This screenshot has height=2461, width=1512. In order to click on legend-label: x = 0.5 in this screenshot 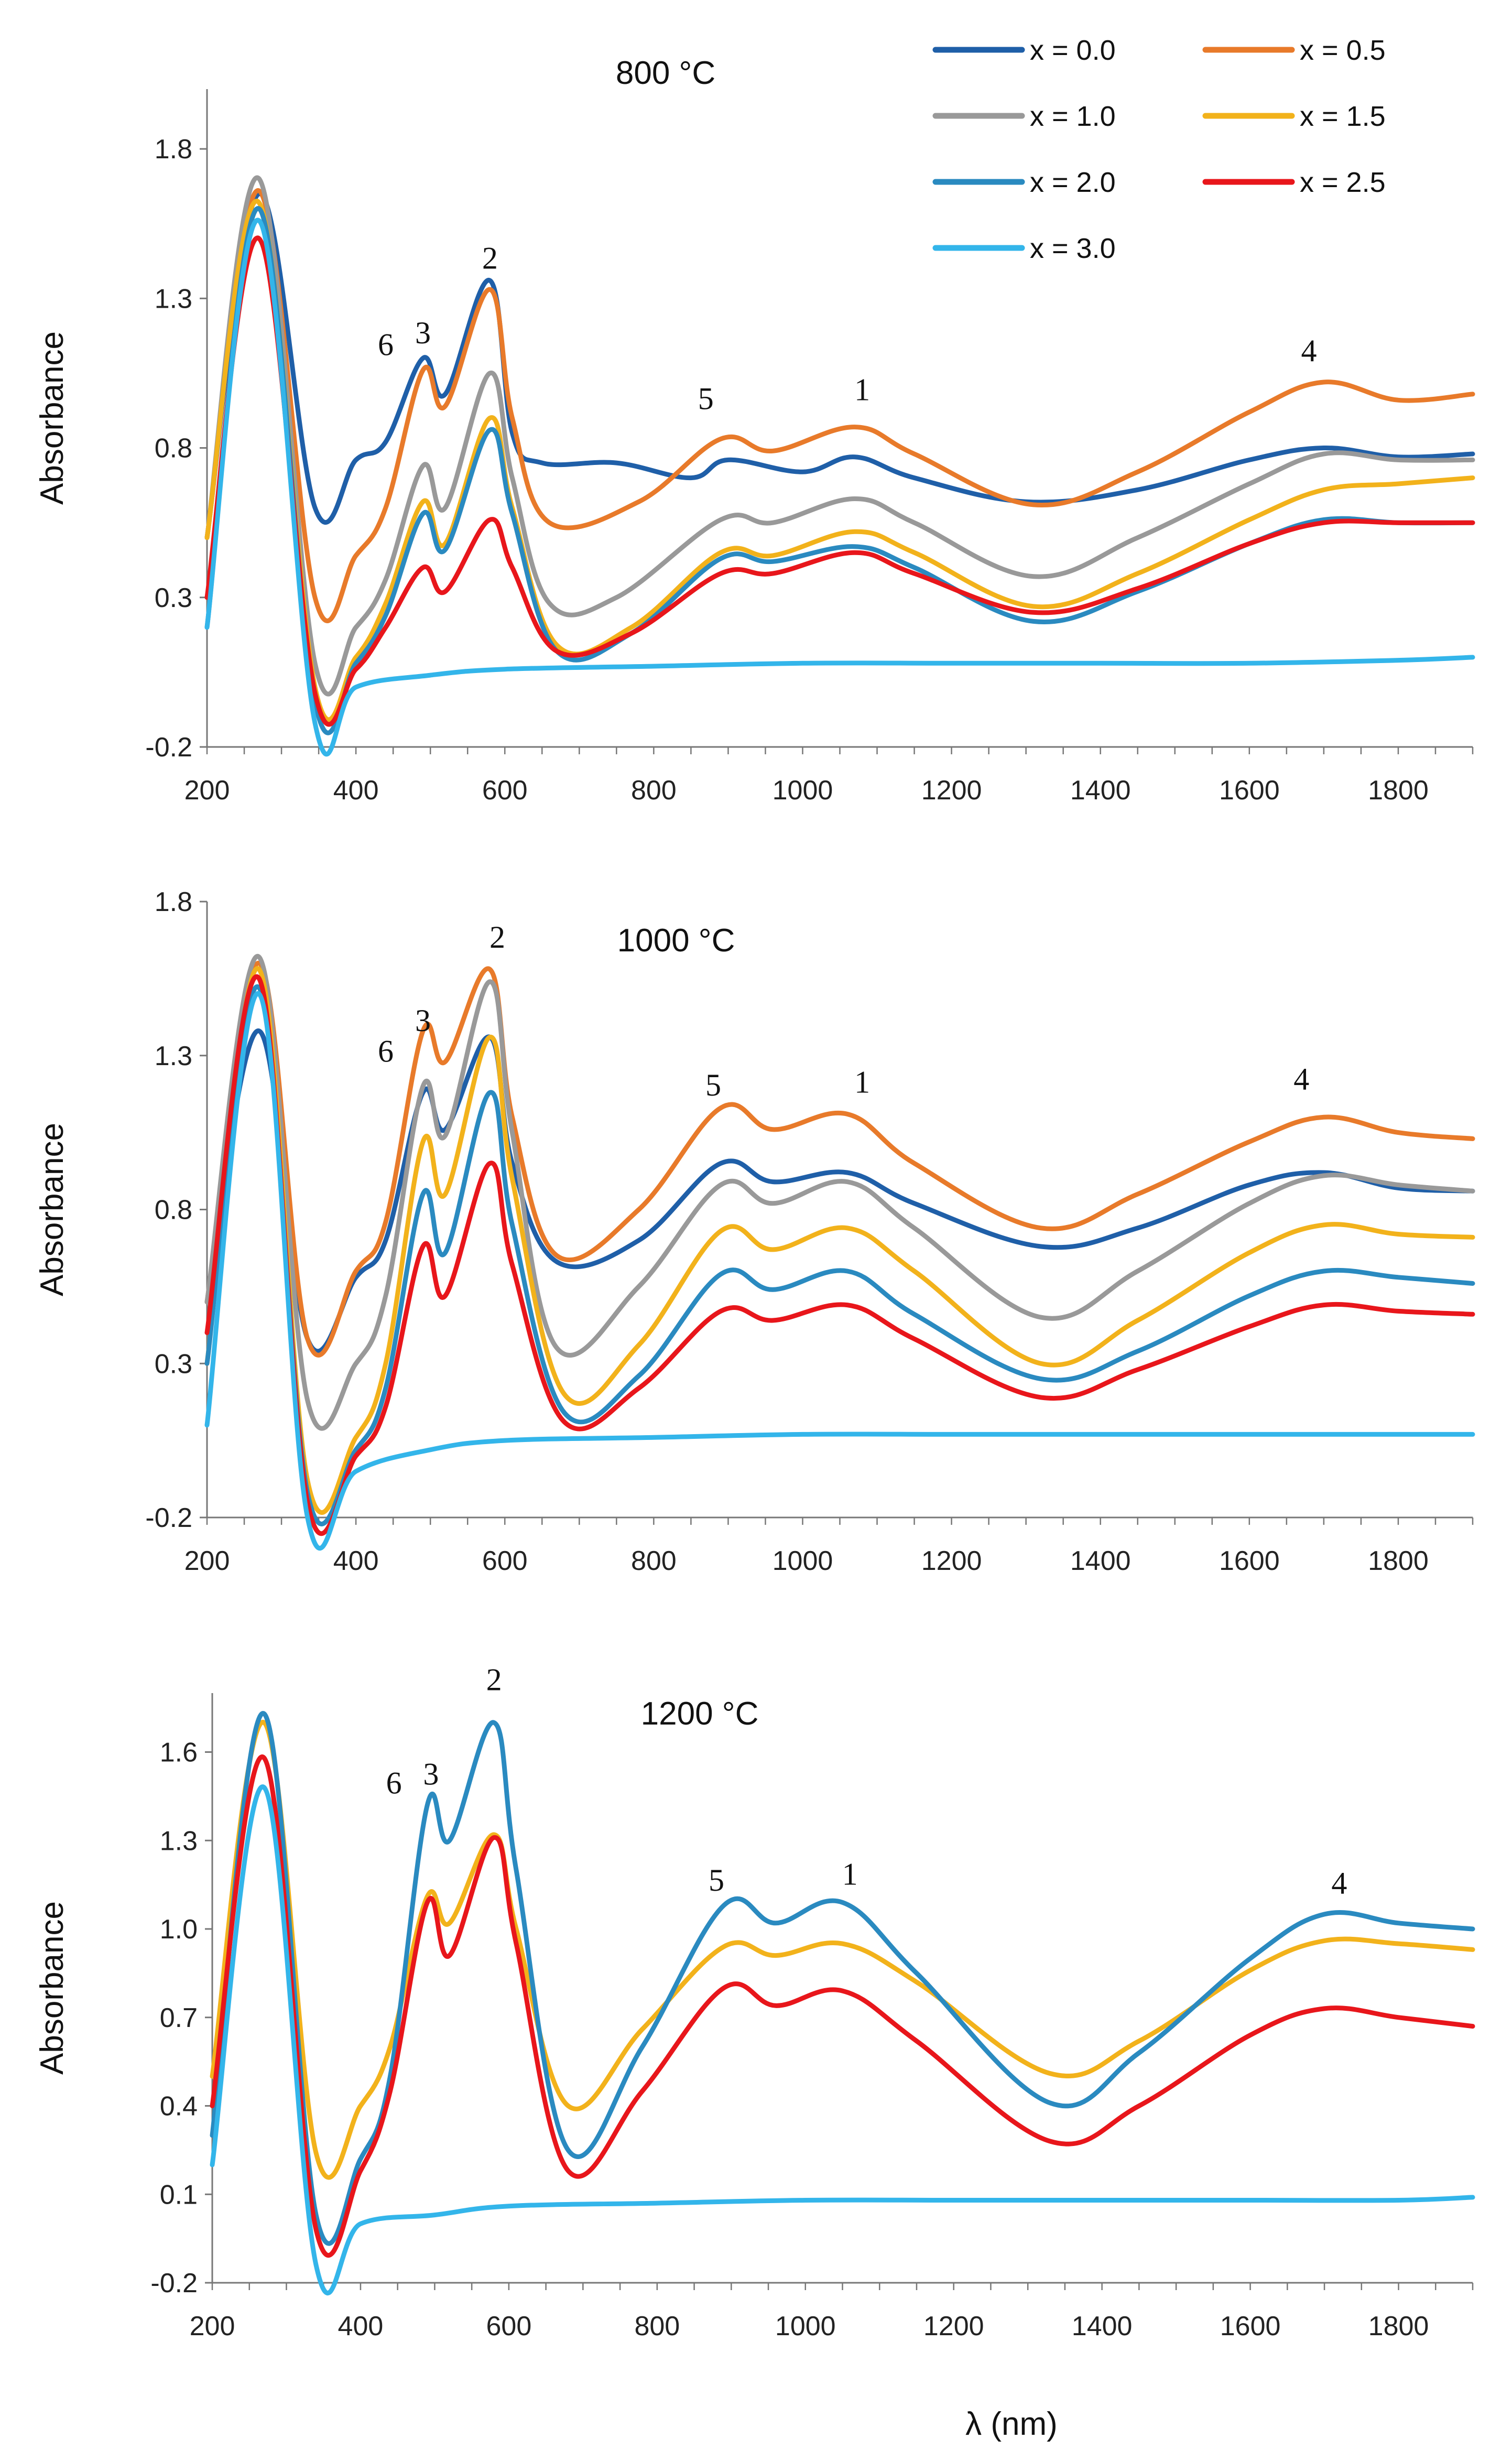, I will do `click(1343, 50)`.